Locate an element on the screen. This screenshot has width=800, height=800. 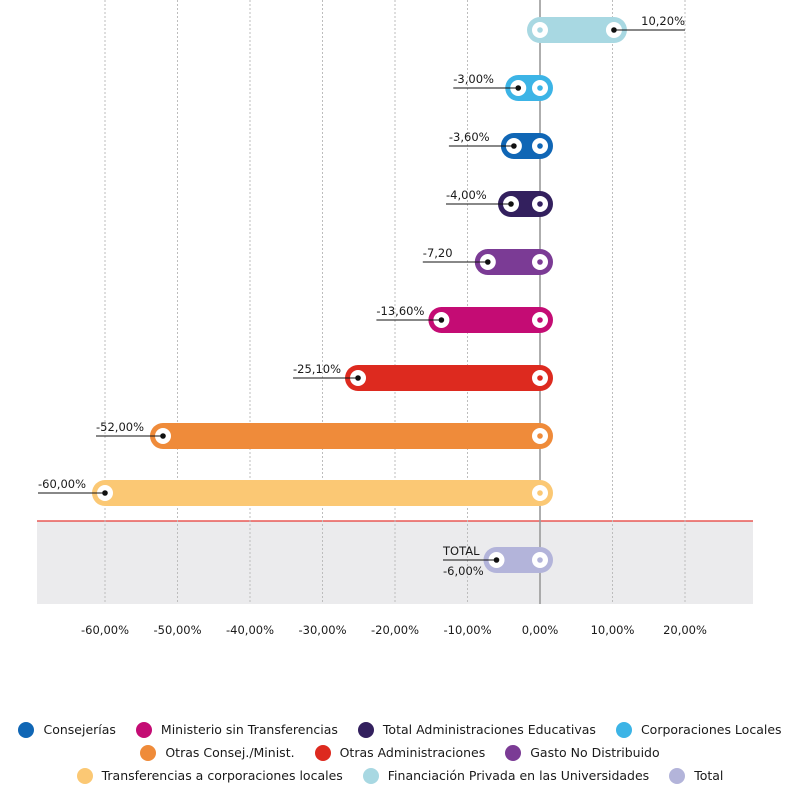
value-label: 10,20% is located at coordinates (663, 21).